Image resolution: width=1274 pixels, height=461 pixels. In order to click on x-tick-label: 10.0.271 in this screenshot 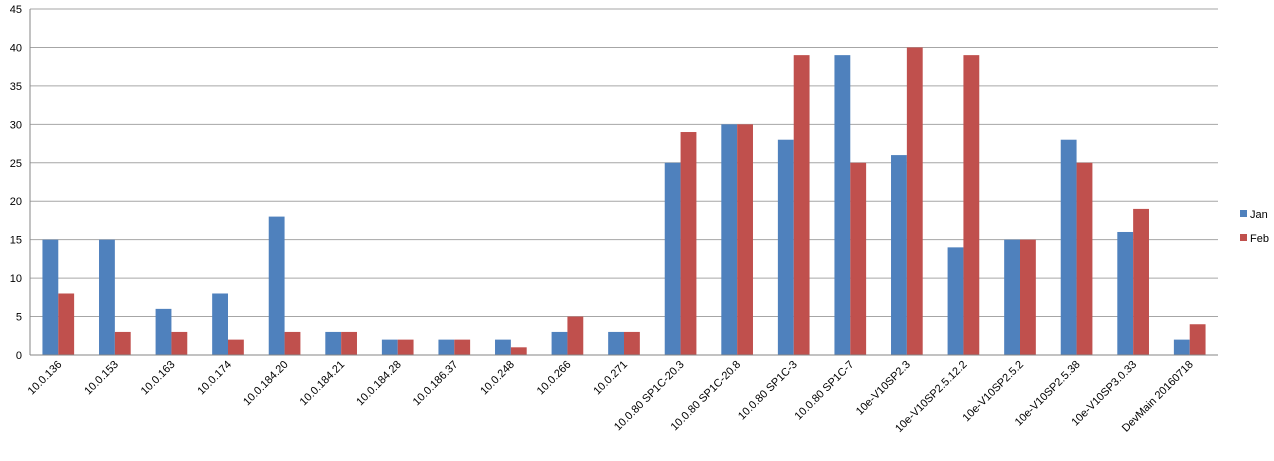, I will do `click(610, 378)`.